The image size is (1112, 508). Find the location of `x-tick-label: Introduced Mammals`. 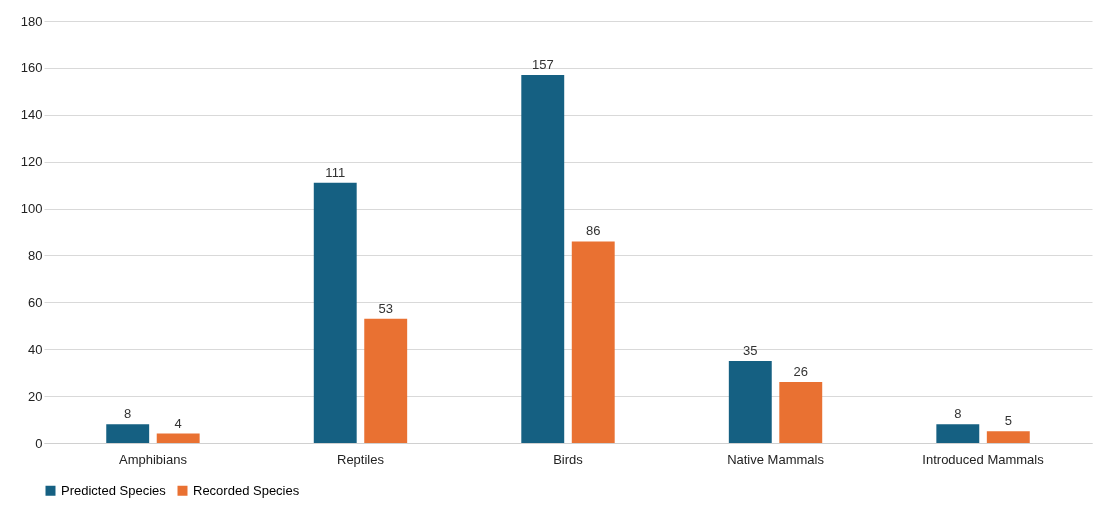

x-tick-label: Introduced Mammals is located at coordinates (983, 459).